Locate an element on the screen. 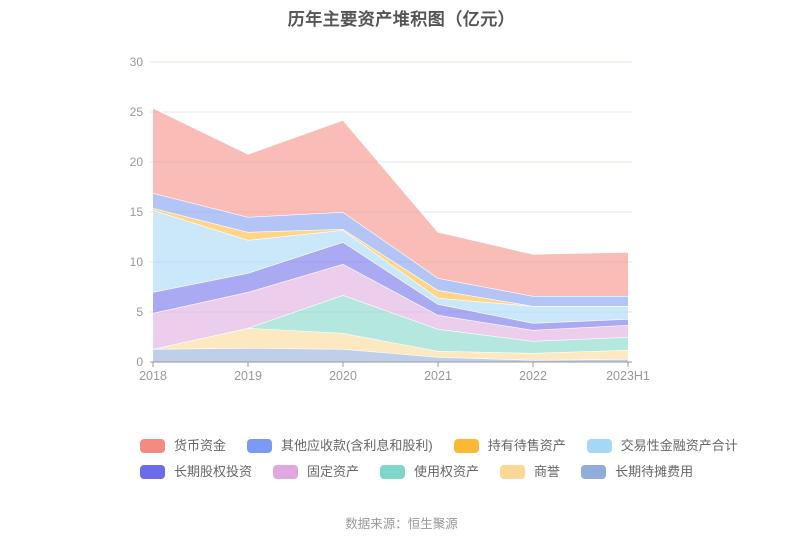 This screenshot has width=803, height=543. legend-item: 固定资产 is located at coordinates (316, 471).